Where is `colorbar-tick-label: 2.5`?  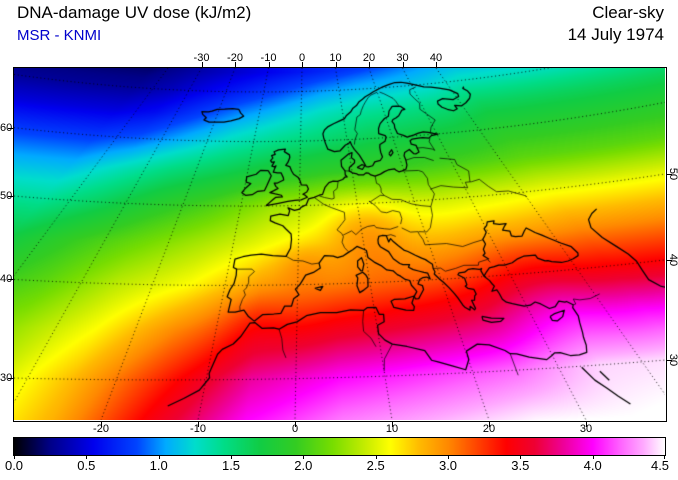
colorbar-tick-label: 2.5 is located at coordinates (375, 465).